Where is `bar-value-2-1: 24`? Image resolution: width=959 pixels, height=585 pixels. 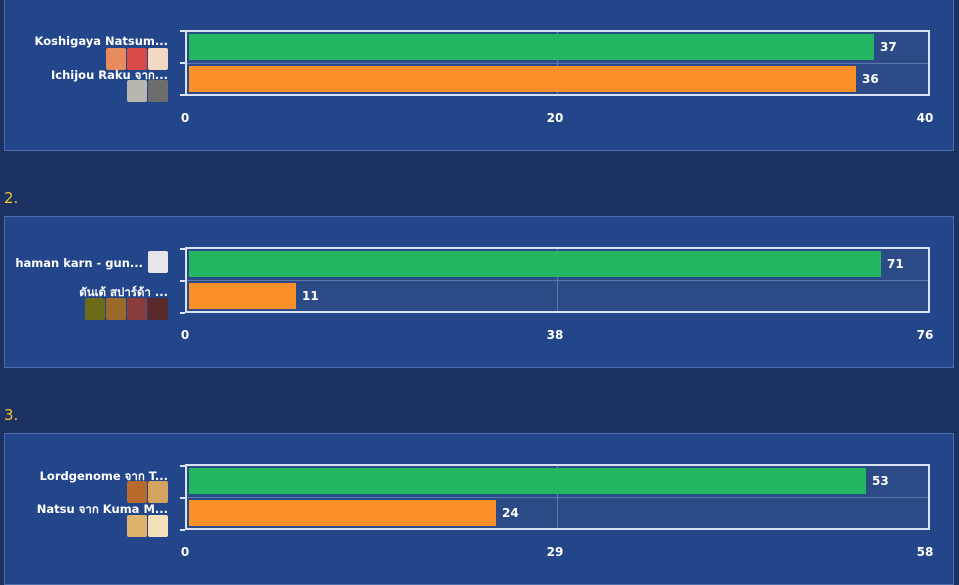 bar-value-2-1: 24 is located at coordinates (510, 513).